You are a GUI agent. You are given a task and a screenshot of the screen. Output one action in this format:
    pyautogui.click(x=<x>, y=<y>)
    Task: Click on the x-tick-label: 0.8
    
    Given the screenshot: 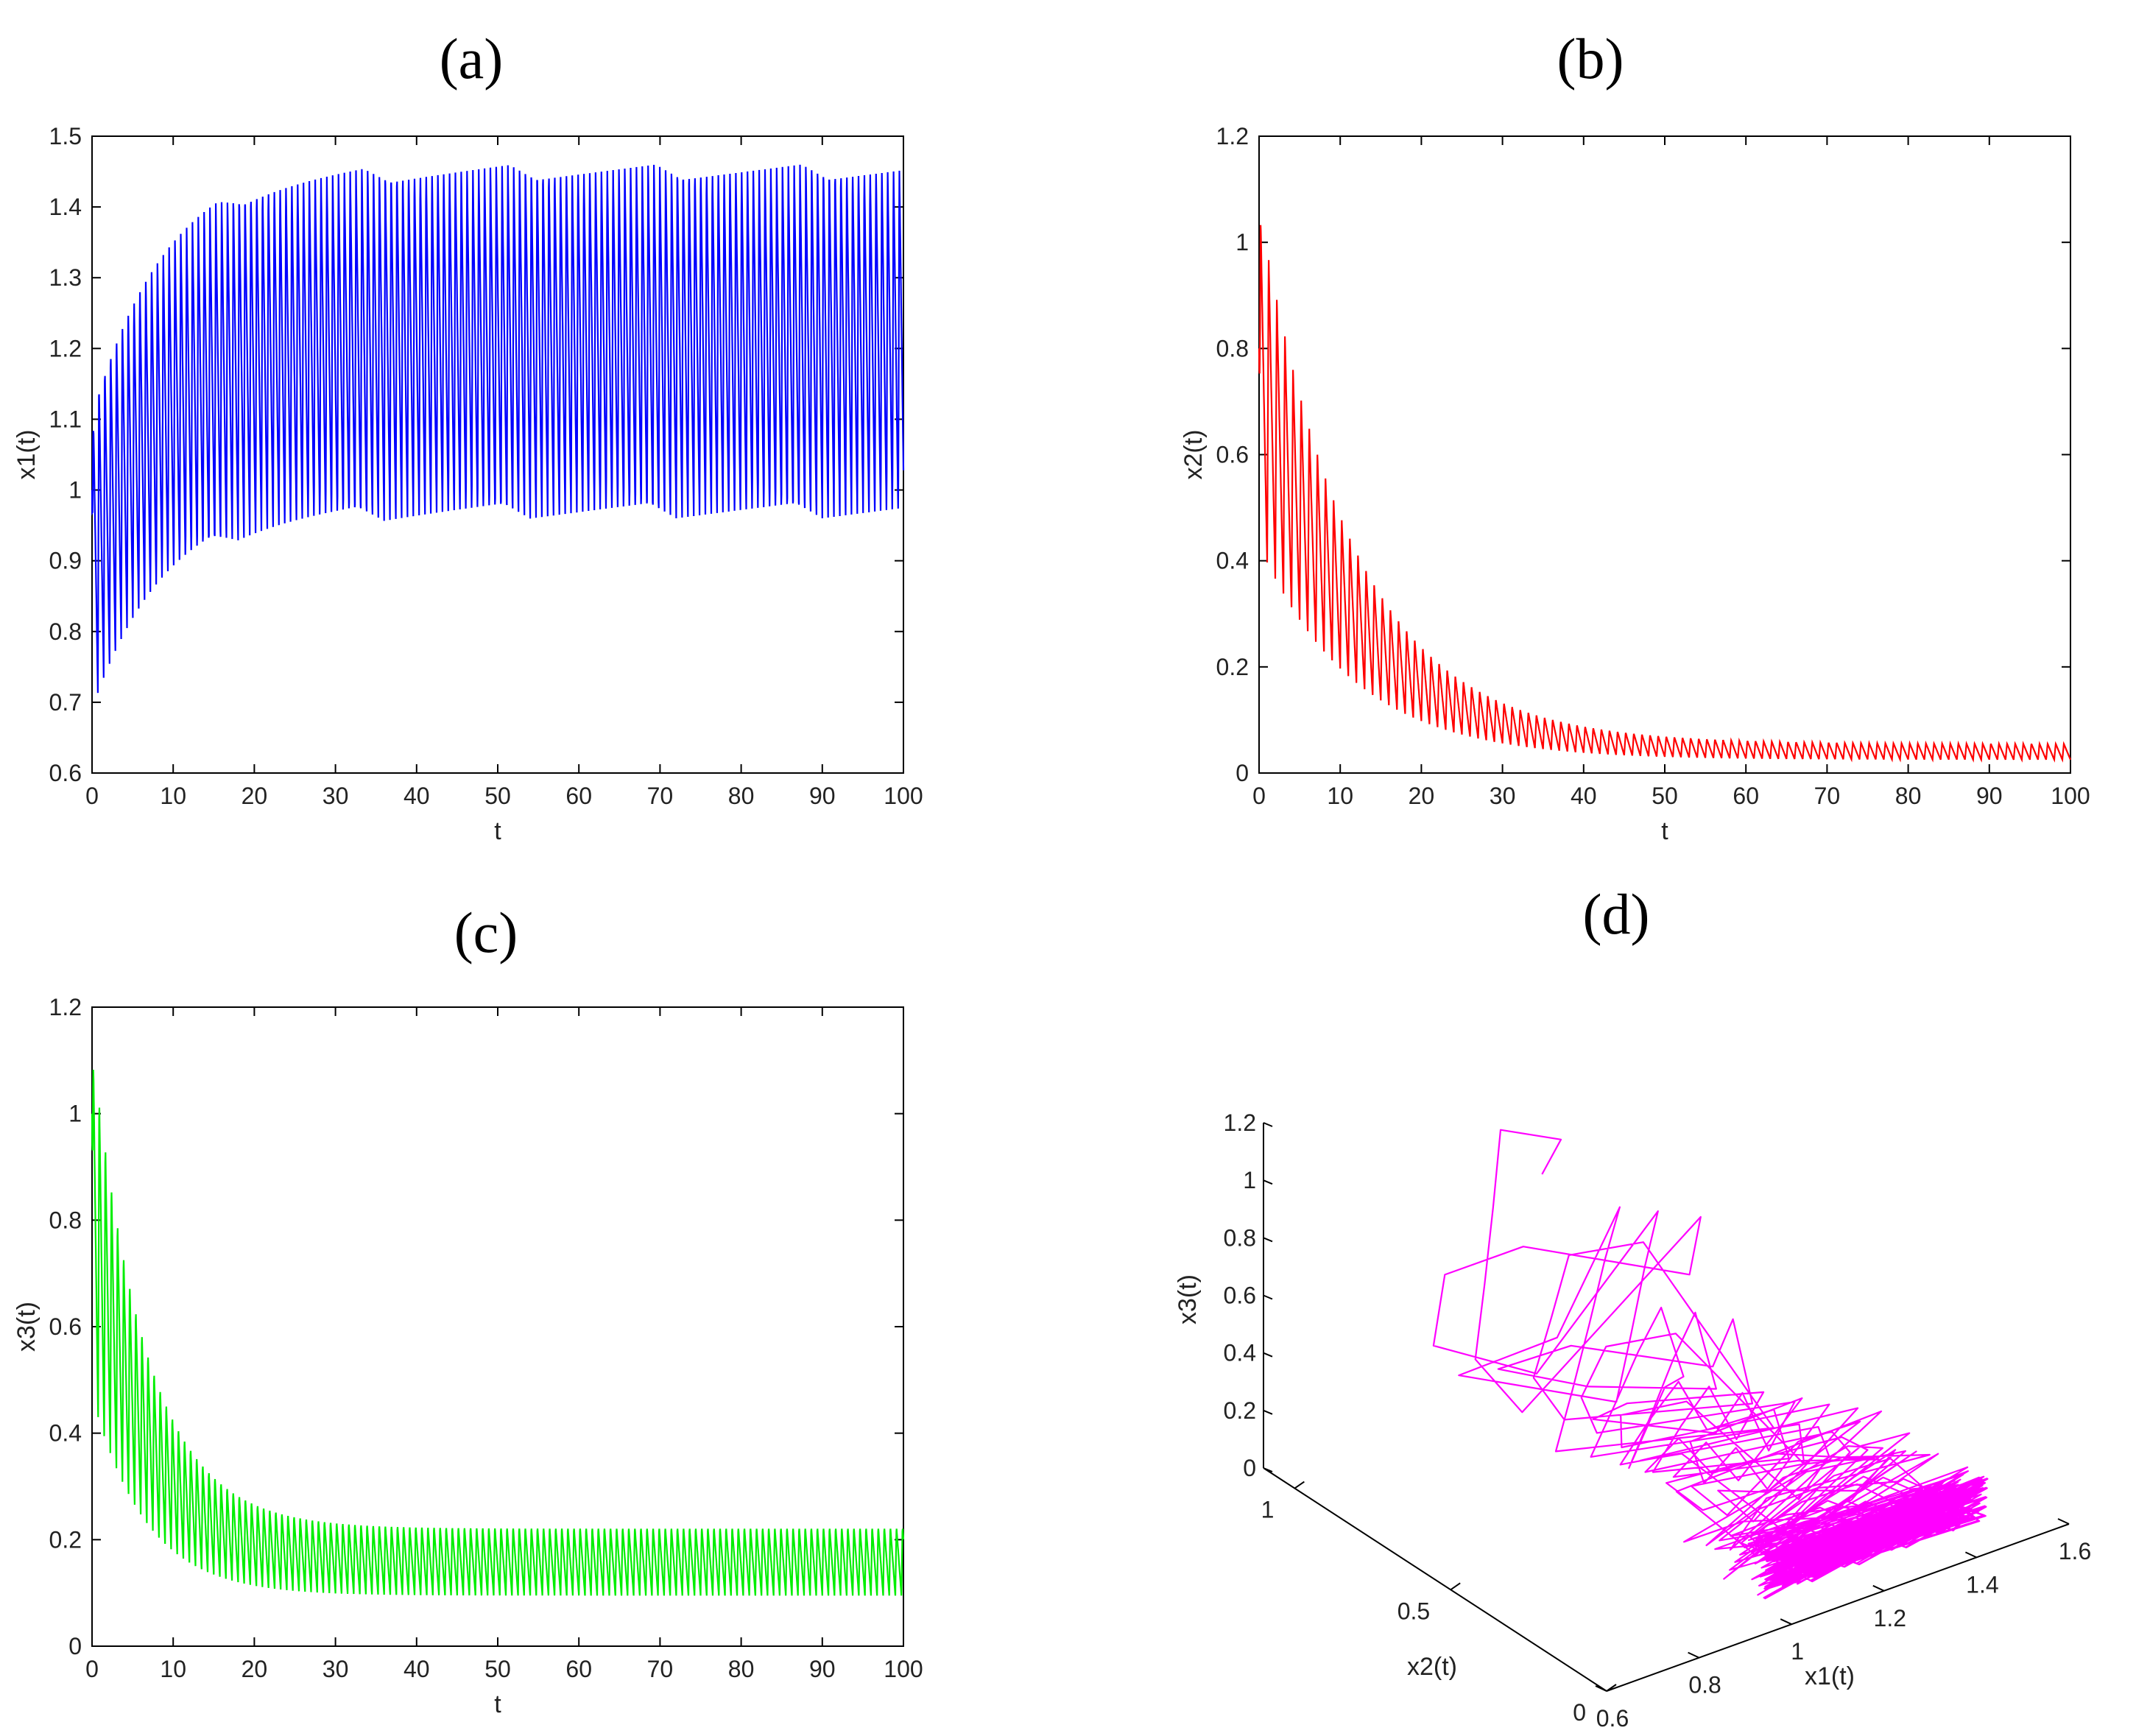 What is the action you would take?
    pyautogui.click(x=1704, y=1685)
    